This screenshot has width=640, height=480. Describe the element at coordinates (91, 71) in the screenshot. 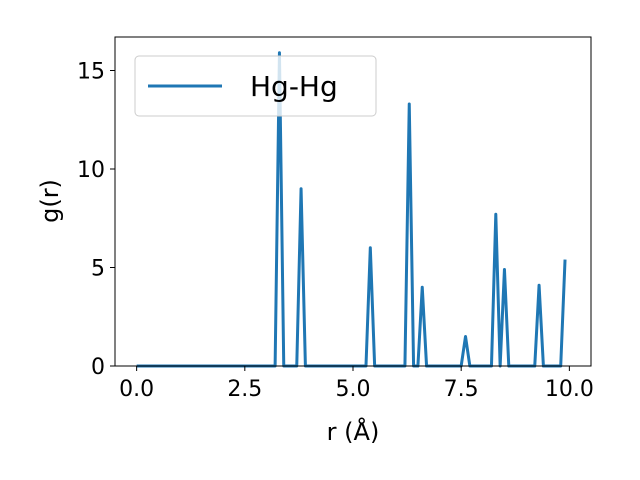

I see `y-tick-label: 15` at that location.